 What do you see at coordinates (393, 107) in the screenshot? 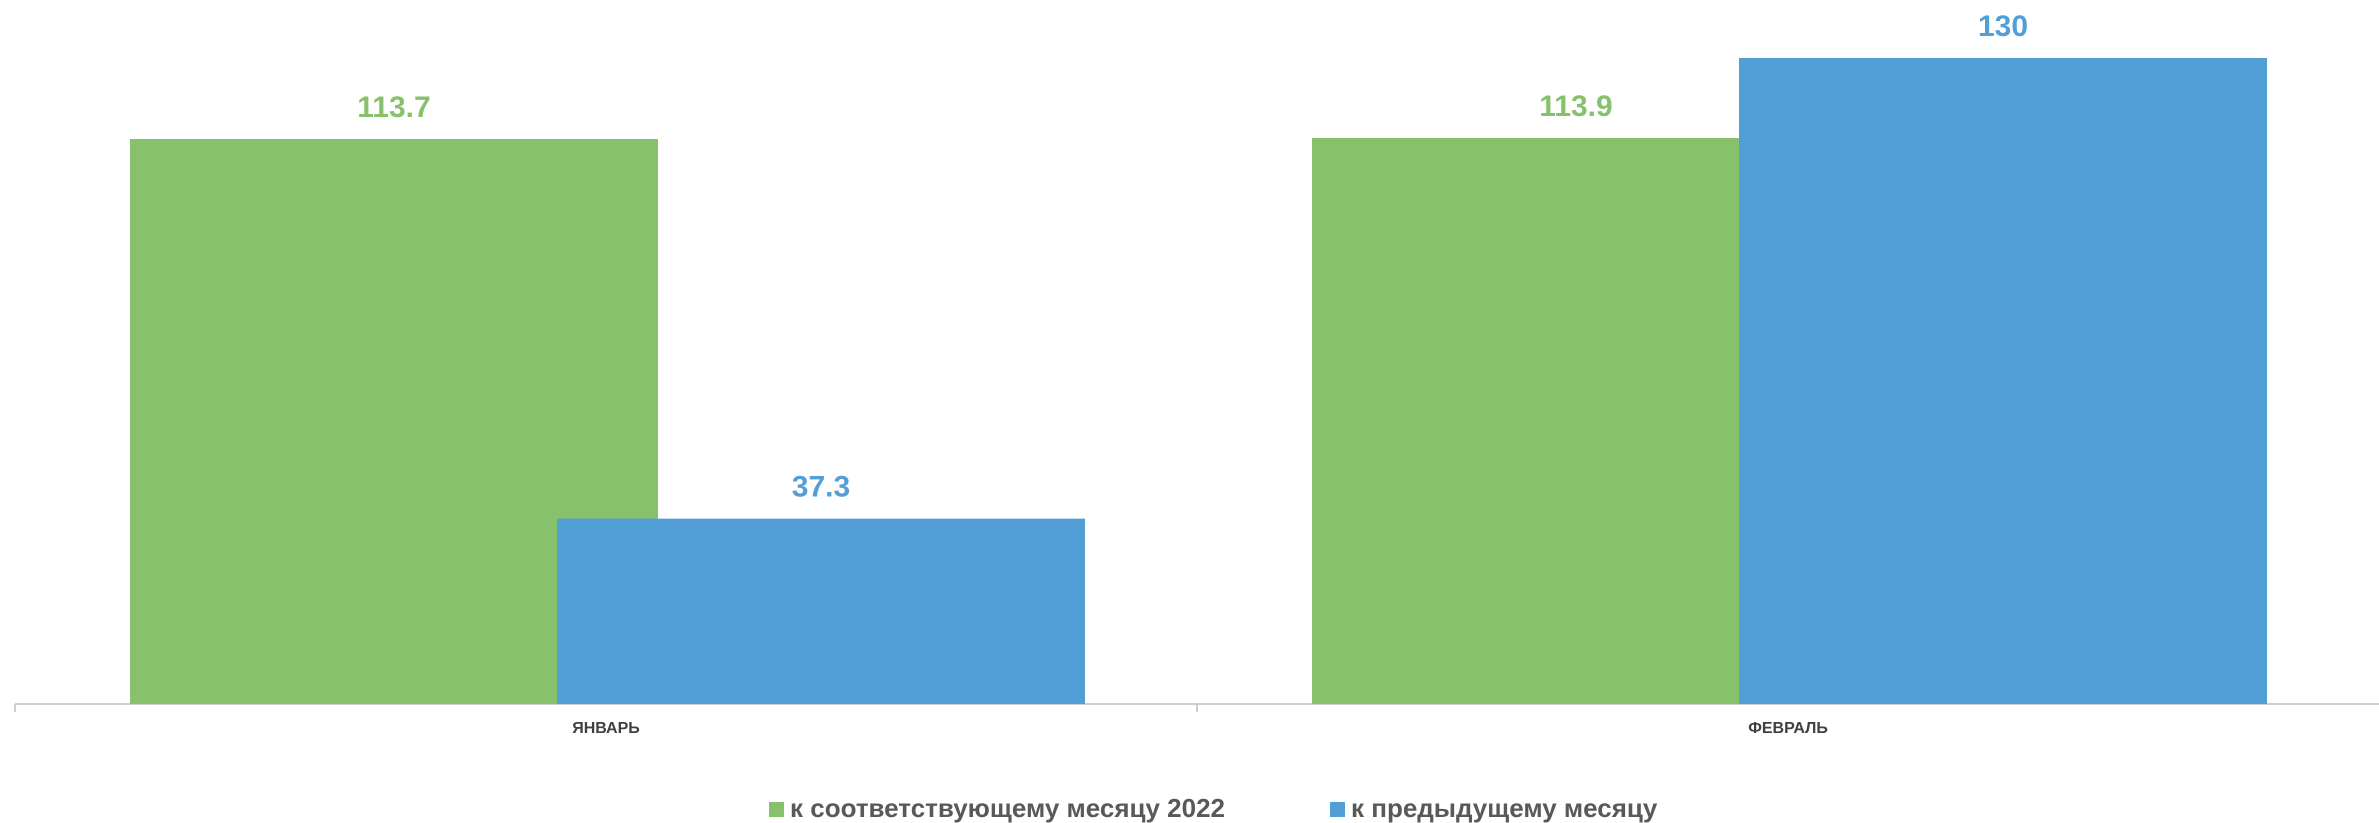
I see `data-label: 113.7` at bounding box center [393, 107].